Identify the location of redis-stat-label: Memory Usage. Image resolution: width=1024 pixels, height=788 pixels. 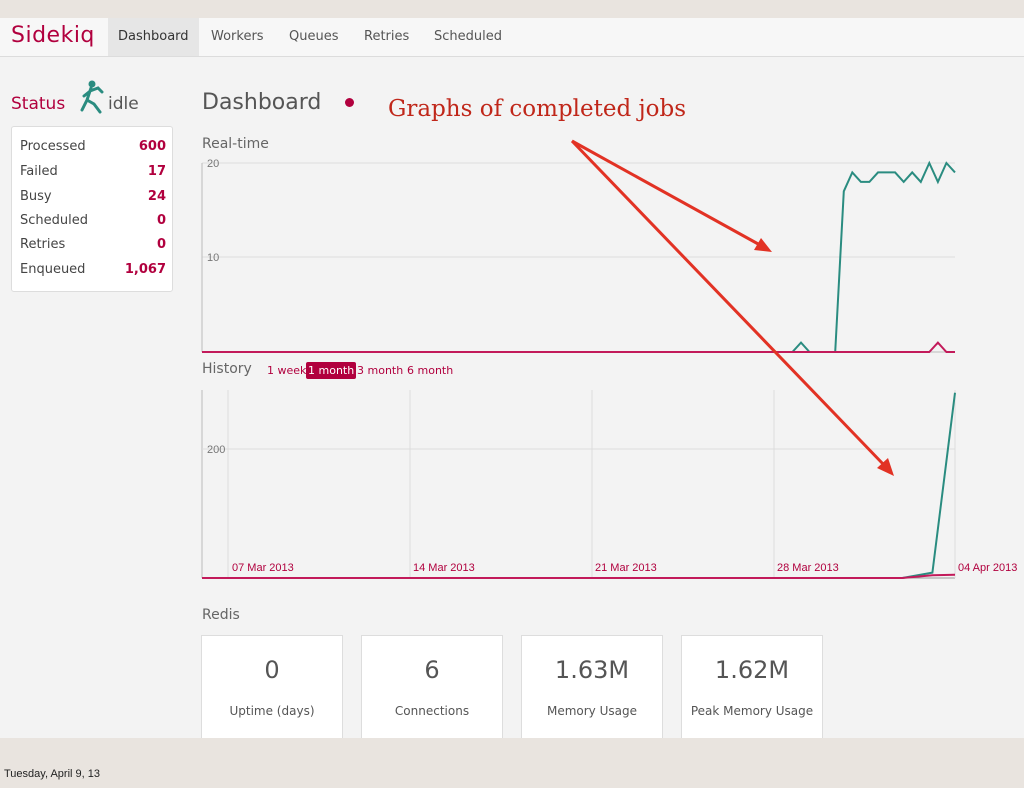
(591, 711).